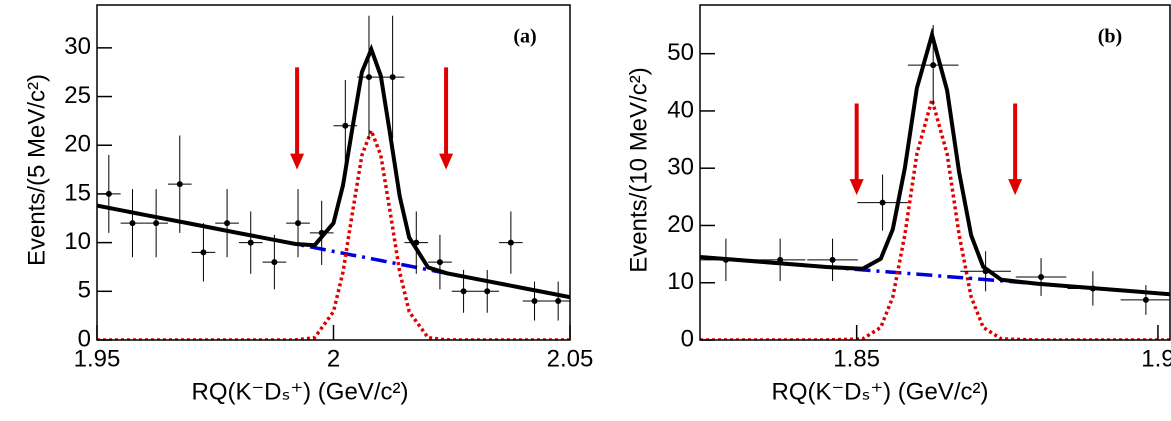 The height and width of the screenshot is (421, 1171). I want to click on y-tick-label: 40, so click(680, 109).